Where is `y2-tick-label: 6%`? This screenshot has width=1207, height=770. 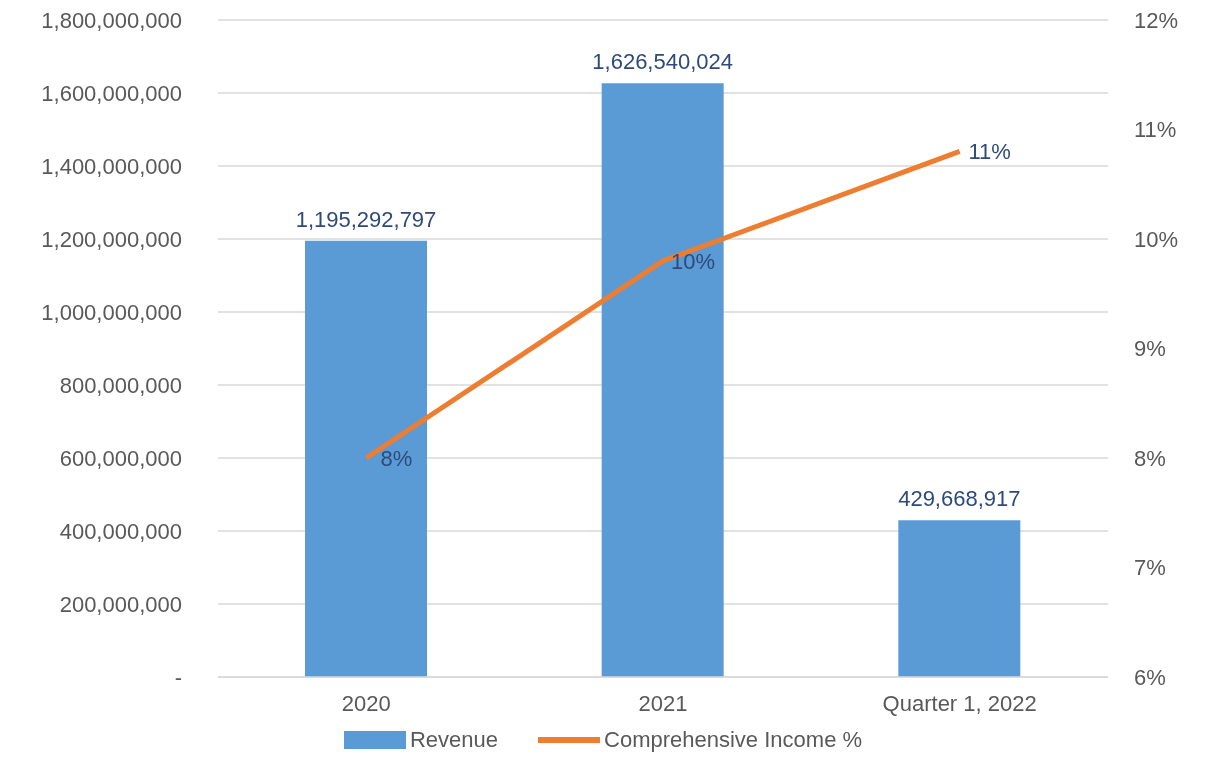 y2-tick-label: 6% is located at coordinates (1150, 677).